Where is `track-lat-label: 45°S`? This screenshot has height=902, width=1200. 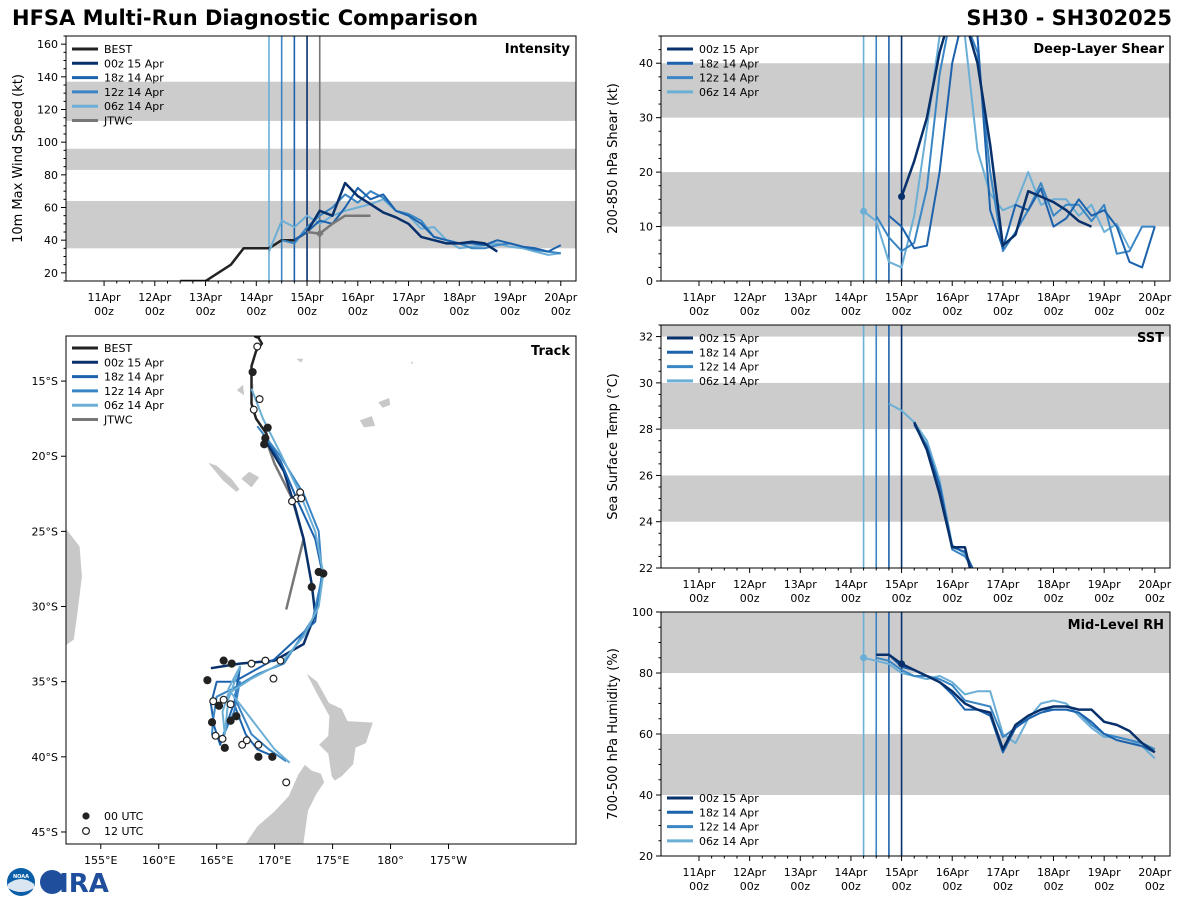 track-lat-label: 45°S is located at coordinates (45, 832).